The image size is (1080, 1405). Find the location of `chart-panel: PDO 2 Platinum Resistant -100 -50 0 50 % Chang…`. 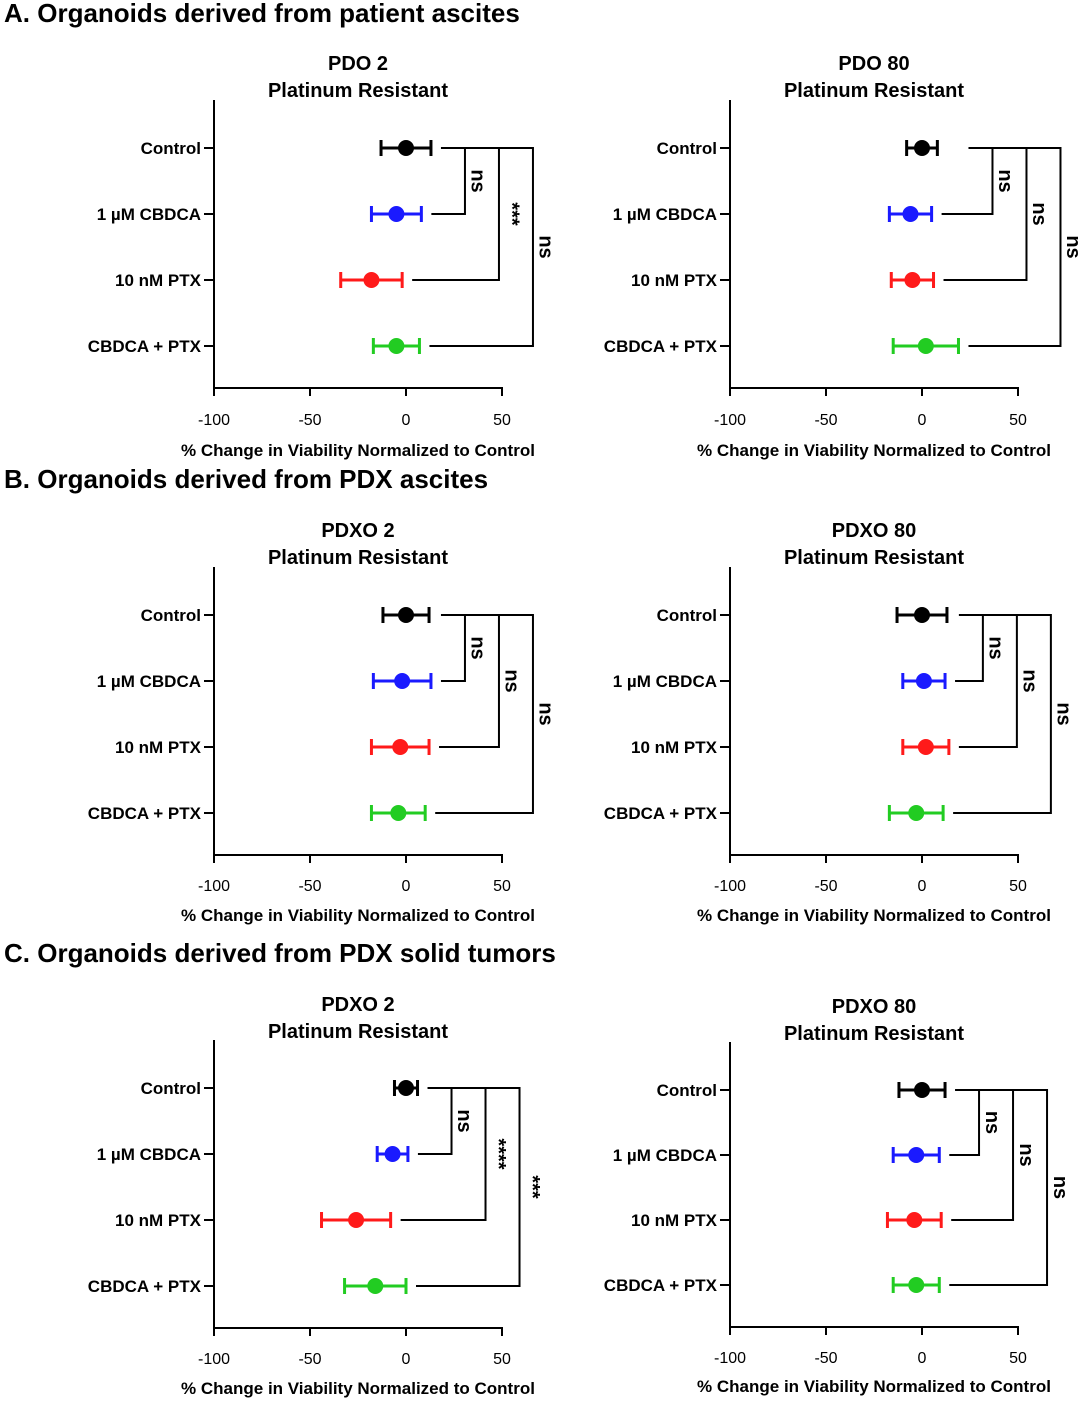

chart-panel: PDO 2 Platinum Resistant -100 -50 0 50 % Chang… is located at coordinates (322, 256).